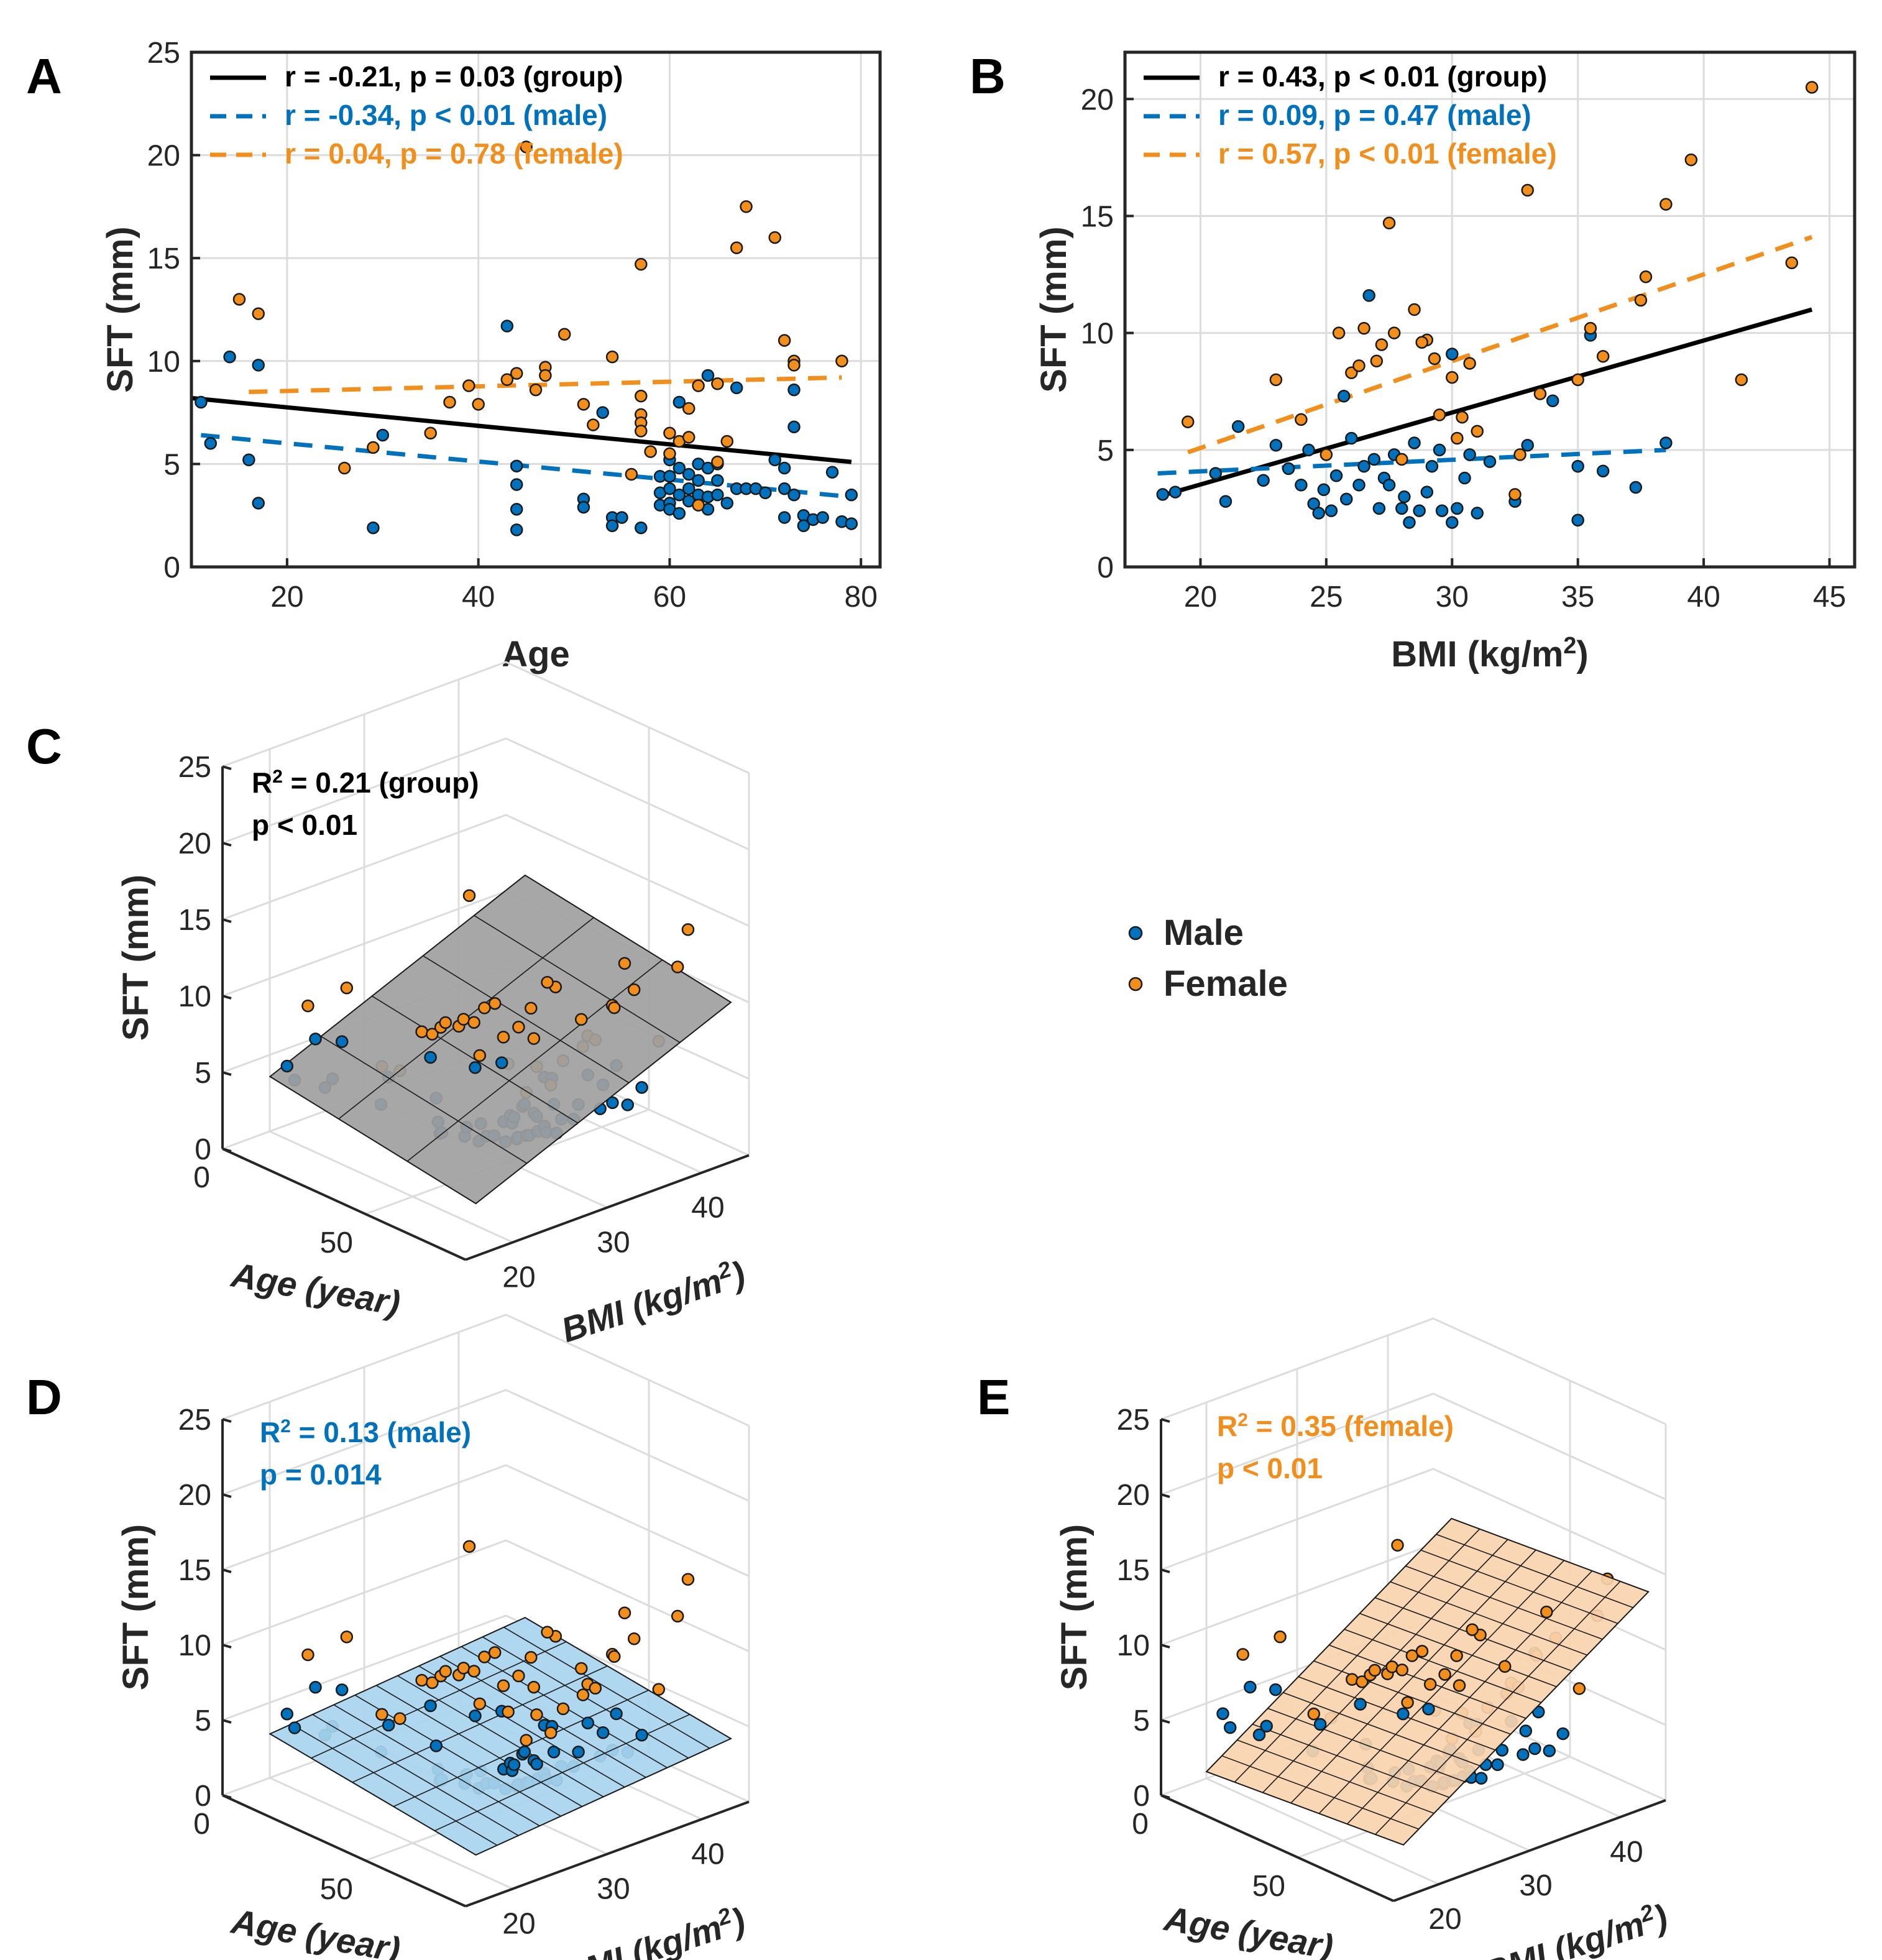 This screenshot has height=1960, width=1882. I want to click on legend-label-female: r = 0.57, p < 0.01 (female), so click(1388, 153).